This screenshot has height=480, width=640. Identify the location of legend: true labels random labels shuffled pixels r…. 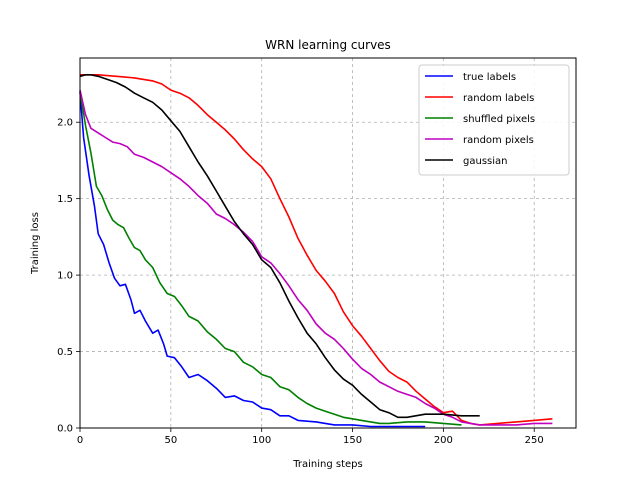
(494, 120).